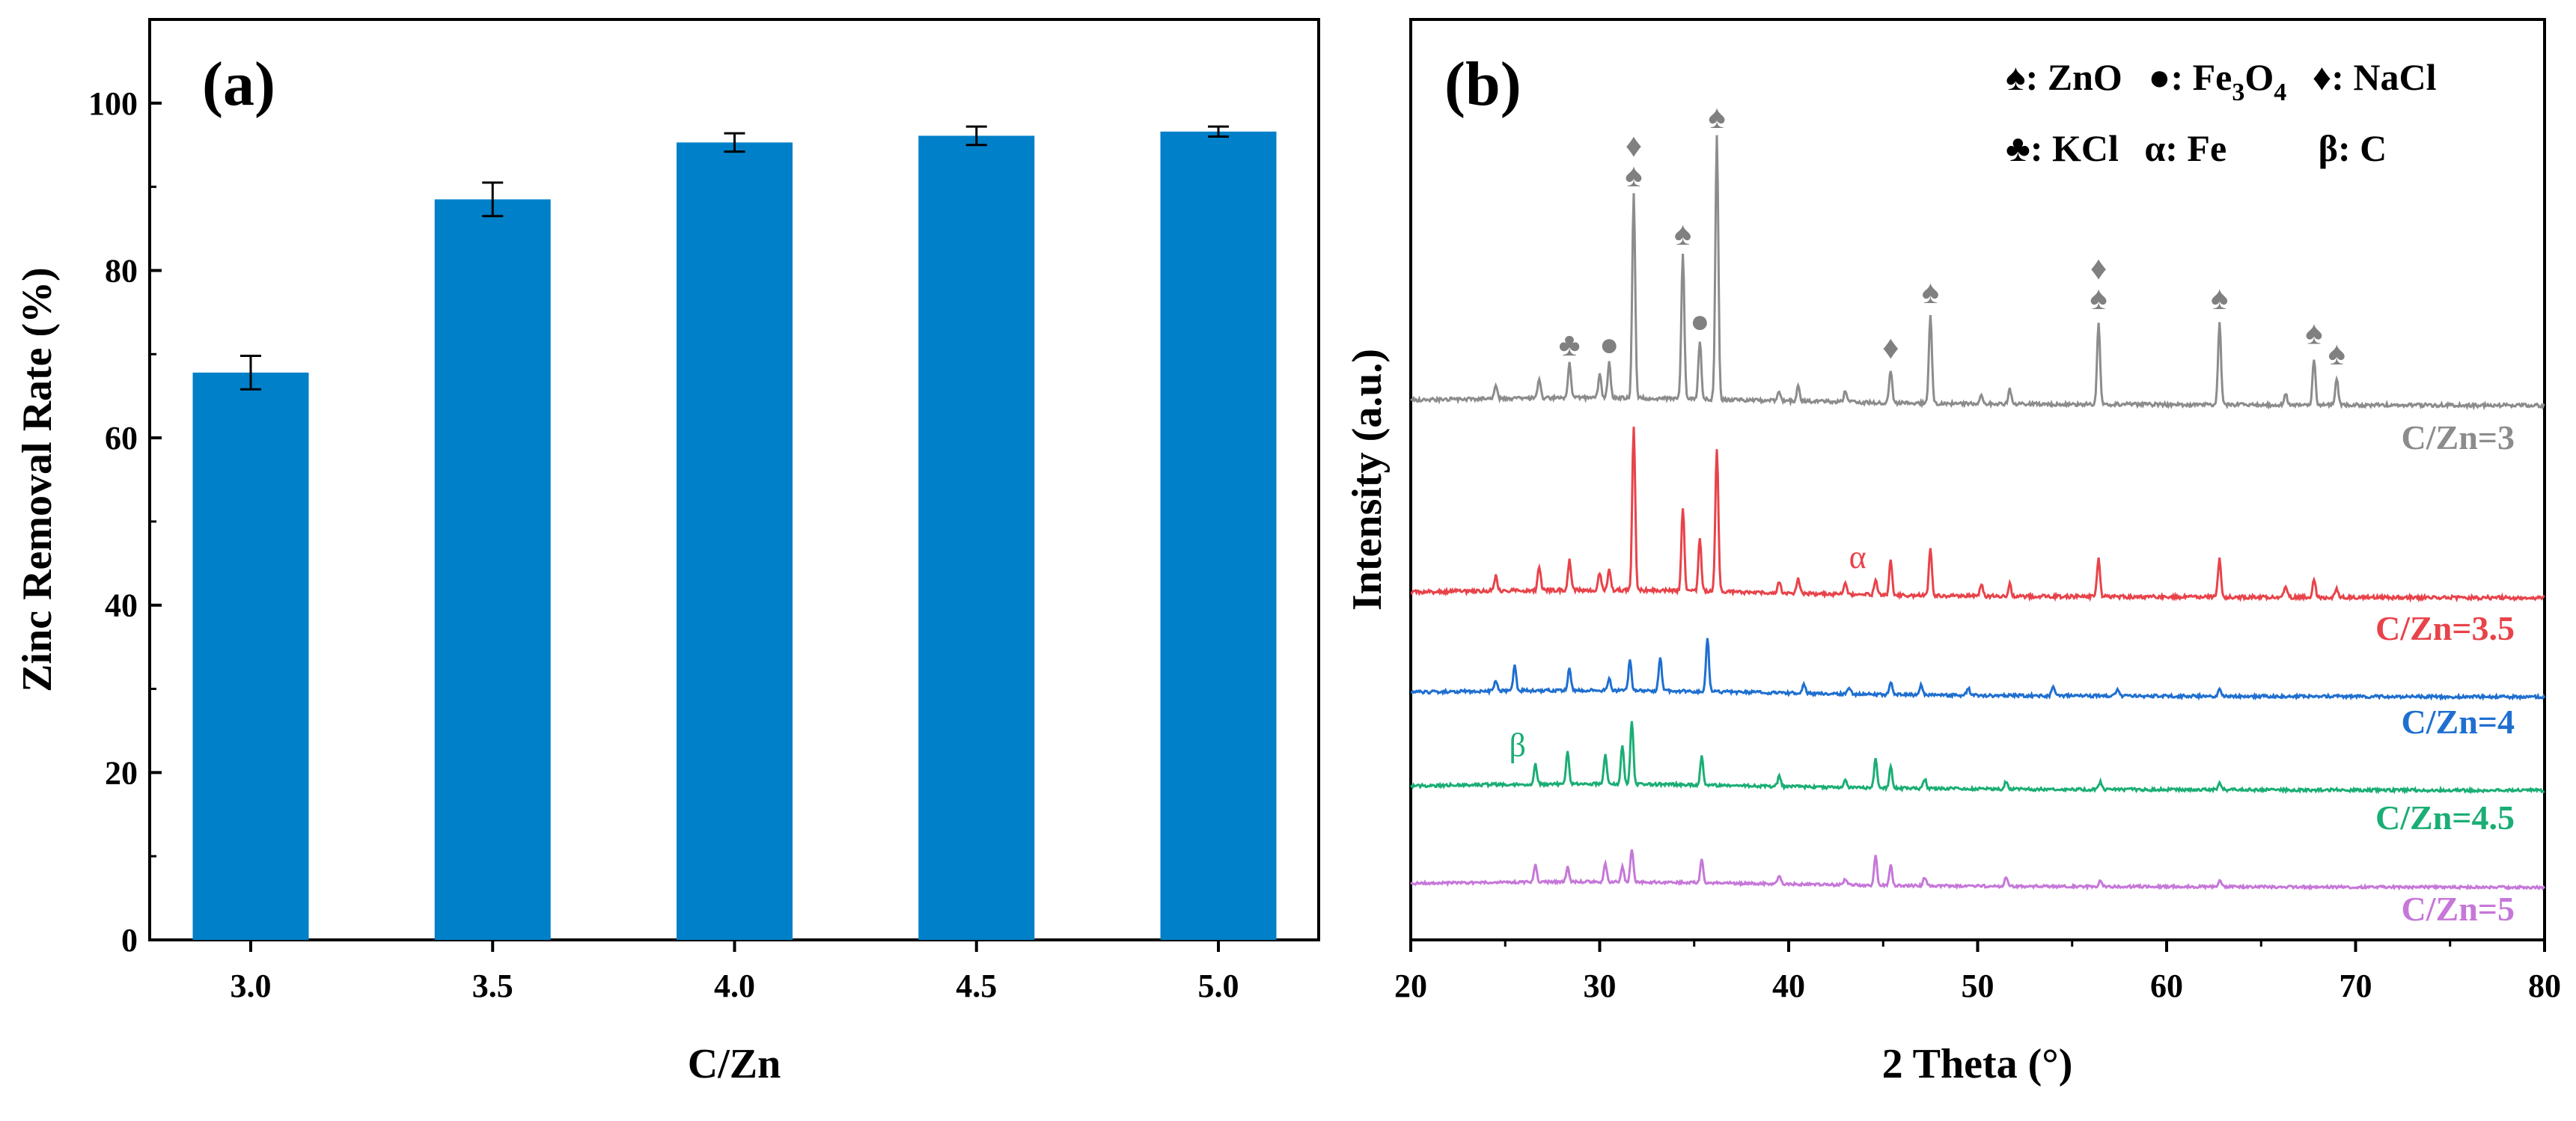 This screenshot has width=2576, height=1121. Describe the element at coordinates (1858, 557) in the screenshot. I see `peak-marker: α` at that location.